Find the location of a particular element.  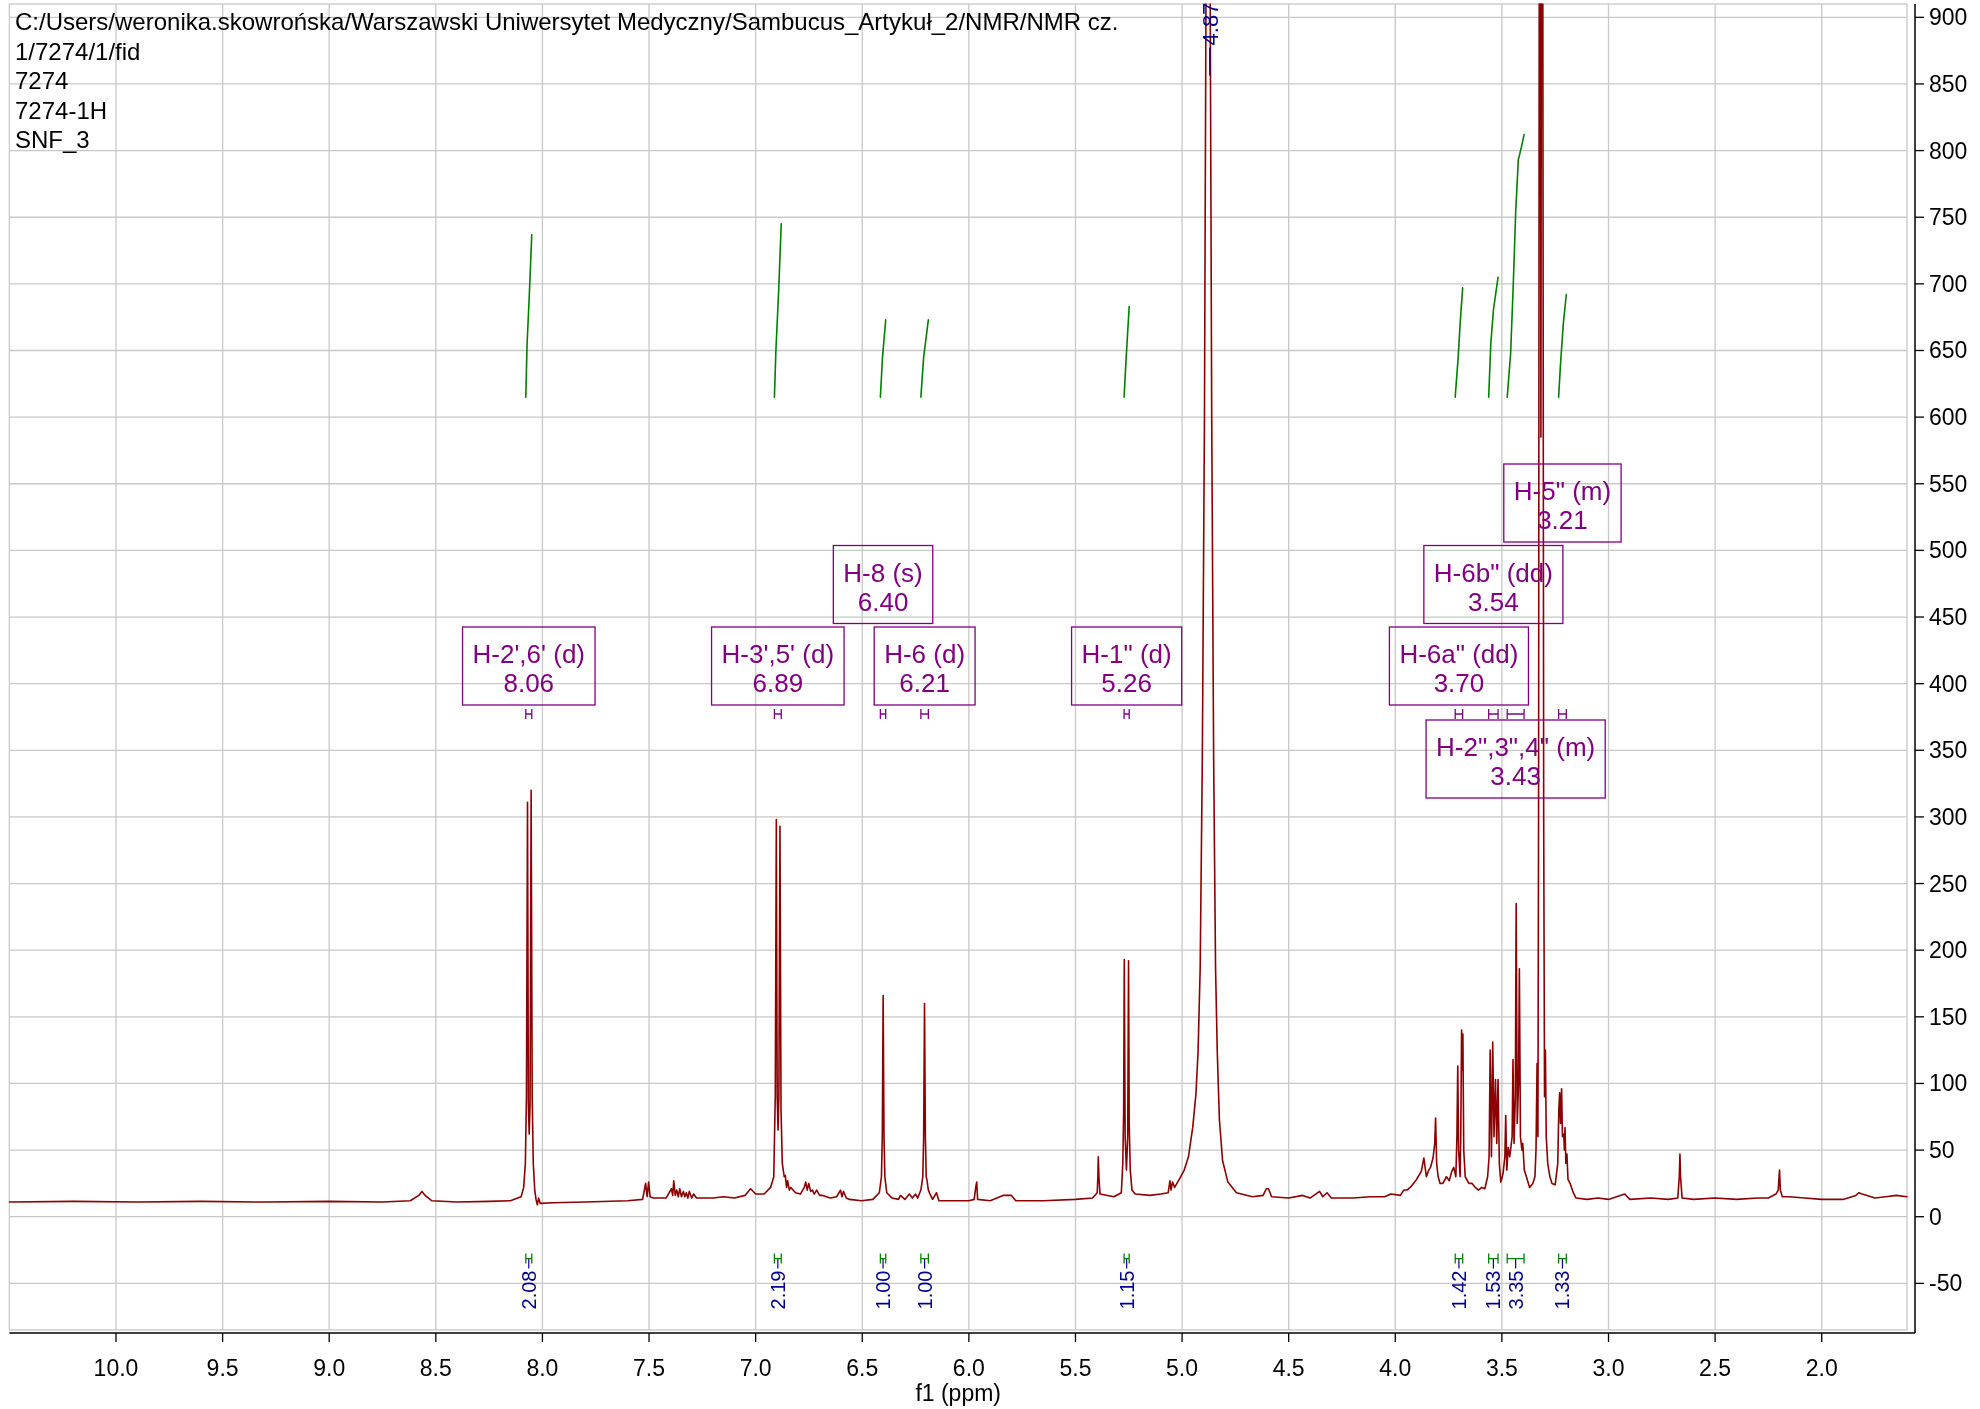

y-tick-label: 500 is located at coordinates (1948, 550).